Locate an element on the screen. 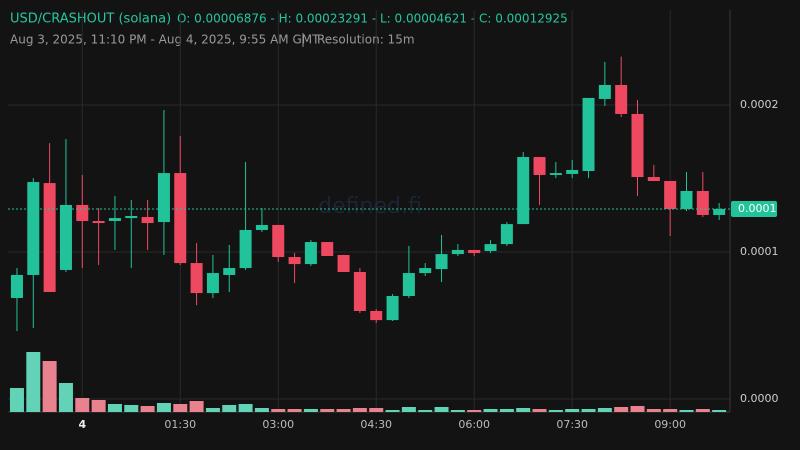  x-tick-label: 4 is located at coordinates (82, 424).